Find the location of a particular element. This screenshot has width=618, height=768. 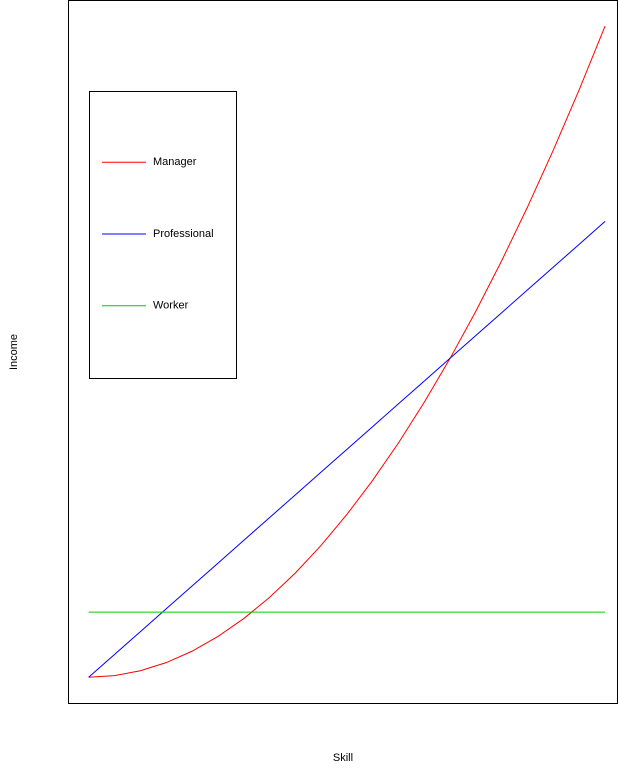

y-axis-label: Income is located at coordinates (14, 352).